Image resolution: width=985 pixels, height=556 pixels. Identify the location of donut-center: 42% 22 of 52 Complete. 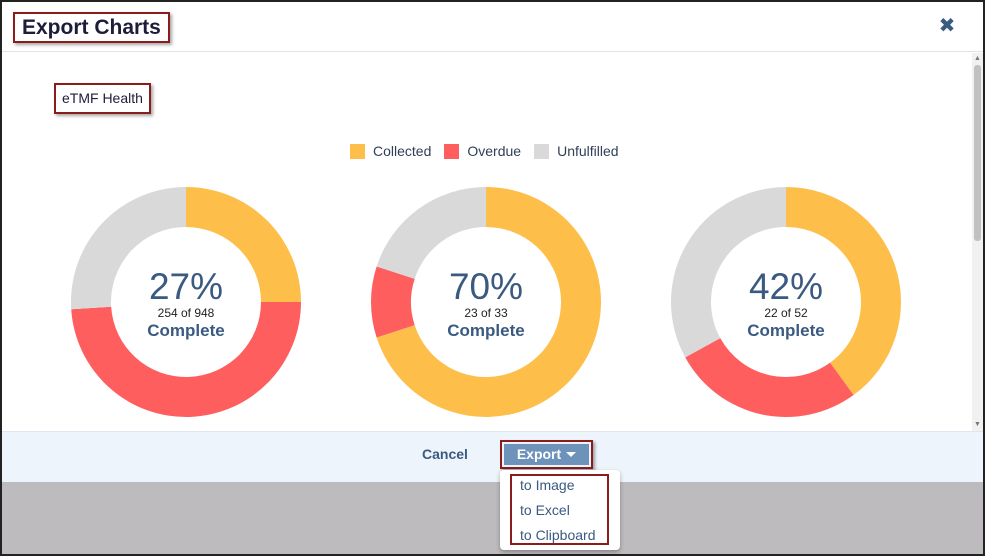
(786, 302).